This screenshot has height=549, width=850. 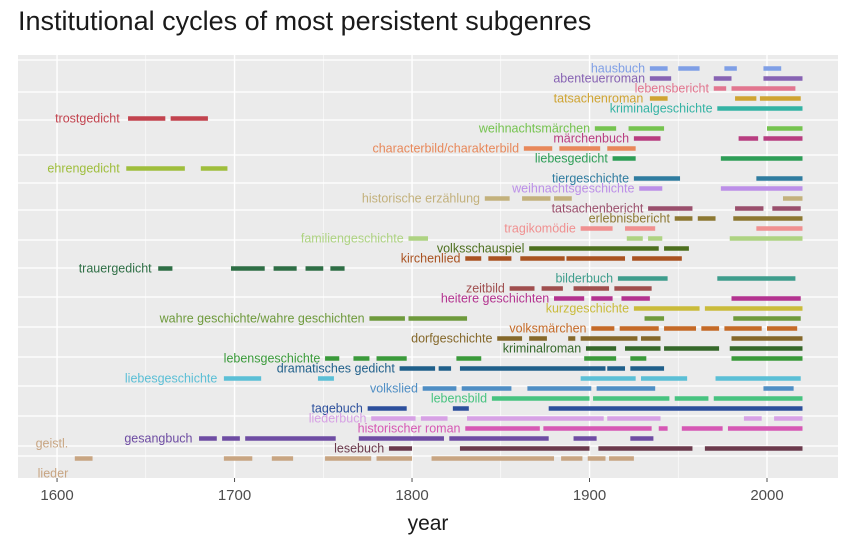 What do you see at coordinates (599, 79) in the screenshot?
I see `genre-label: abenteuerroman` at bounding box center [599, 79].